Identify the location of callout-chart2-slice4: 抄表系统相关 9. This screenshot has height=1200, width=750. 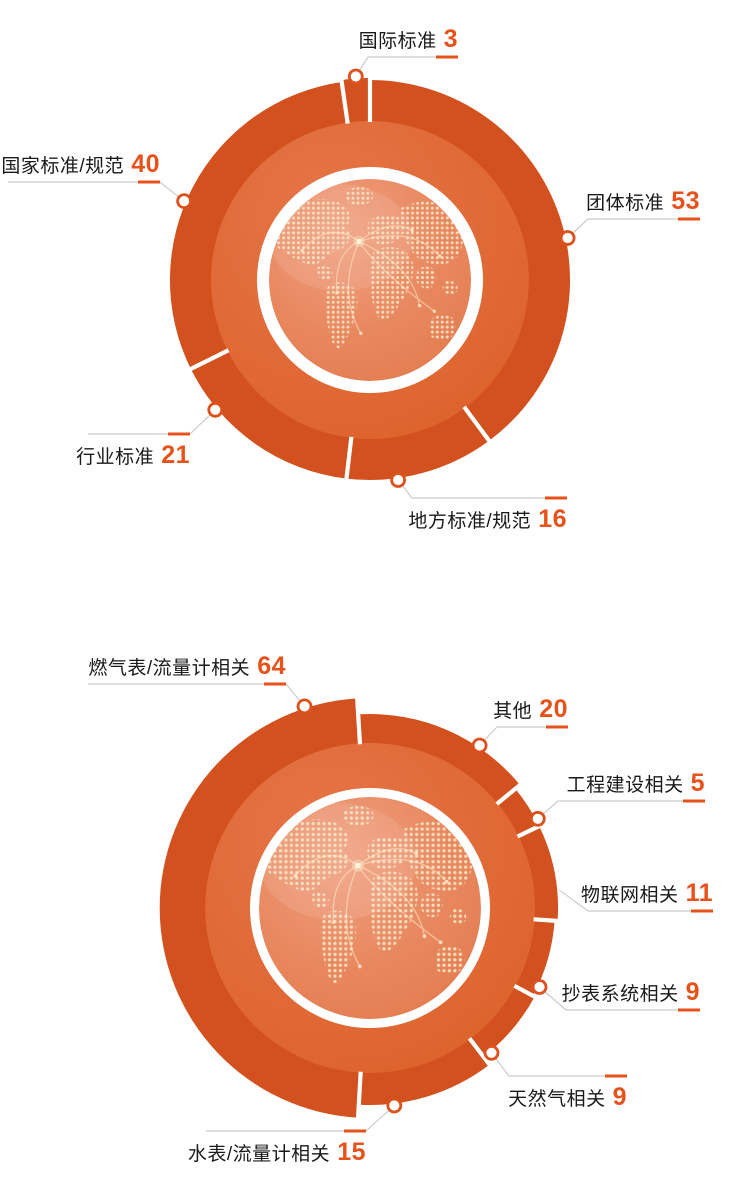
(631, 992).